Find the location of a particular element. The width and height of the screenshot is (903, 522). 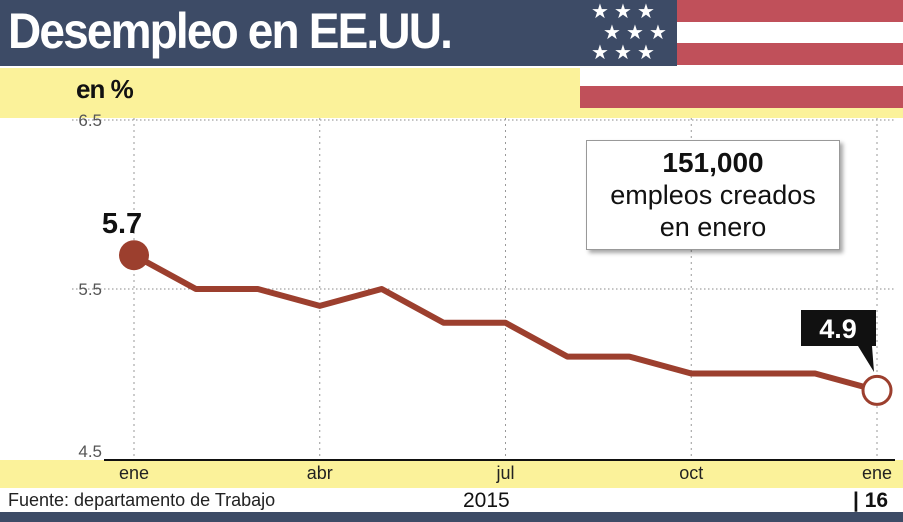

x-tick-label: jul is located at coordinates (504, 473).